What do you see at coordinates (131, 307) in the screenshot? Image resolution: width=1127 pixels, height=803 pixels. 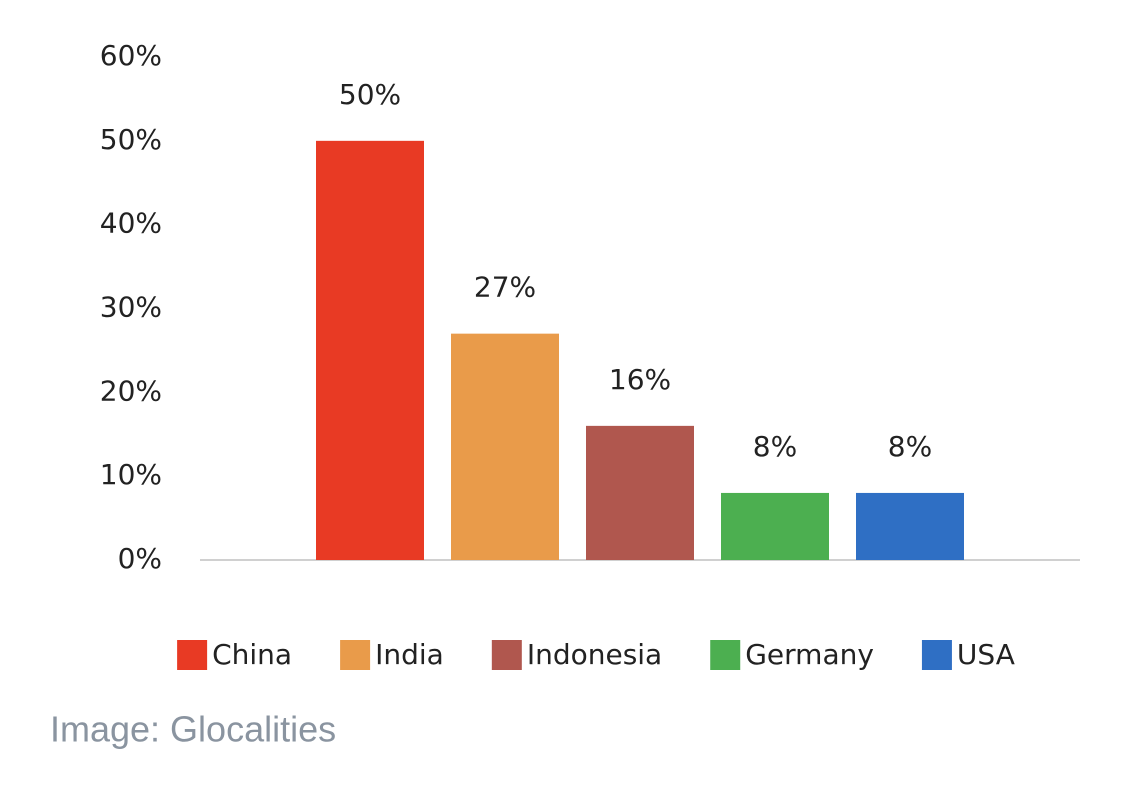 I see `y-tick-label: 30%` at bounding box center [131, 307].